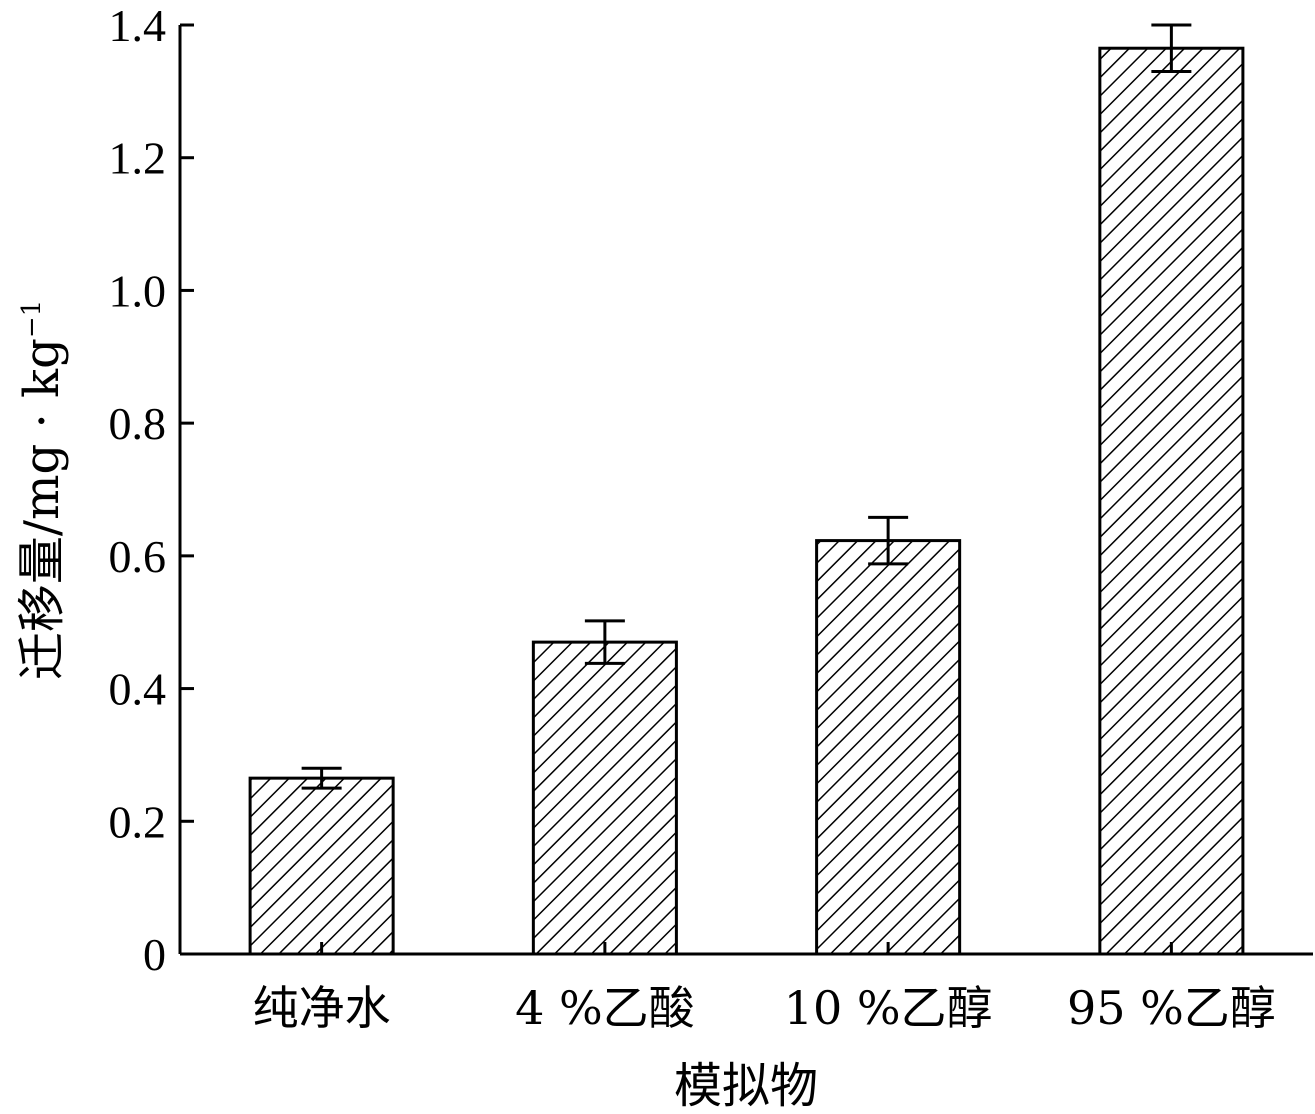  I want to click on x-tick-label: 95 %乙醇, so click(1171, 1008).